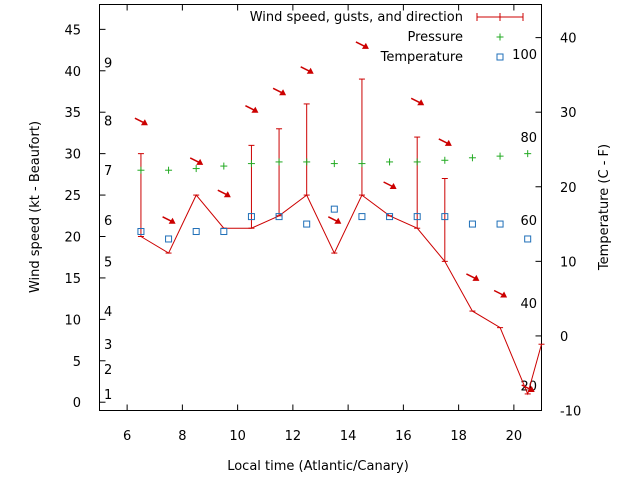  Describe the element at coordinates (127, 436) in the screenshot. I see `x-tick-label: 6` at that location.